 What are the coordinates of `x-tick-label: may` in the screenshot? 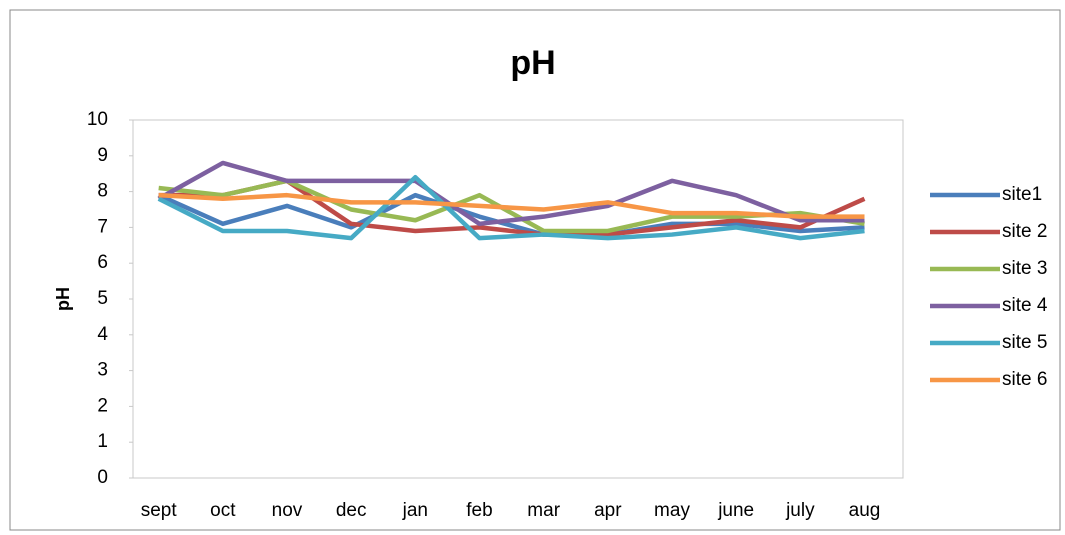 It's located at (672, 510).